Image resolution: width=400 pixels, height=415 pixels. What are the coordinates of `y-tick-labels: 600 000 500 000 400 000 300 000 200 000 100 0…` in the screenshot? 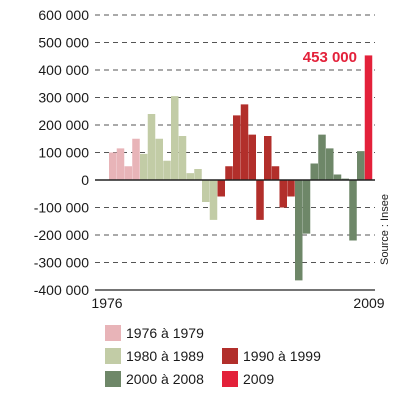 It's located at (61, 152).